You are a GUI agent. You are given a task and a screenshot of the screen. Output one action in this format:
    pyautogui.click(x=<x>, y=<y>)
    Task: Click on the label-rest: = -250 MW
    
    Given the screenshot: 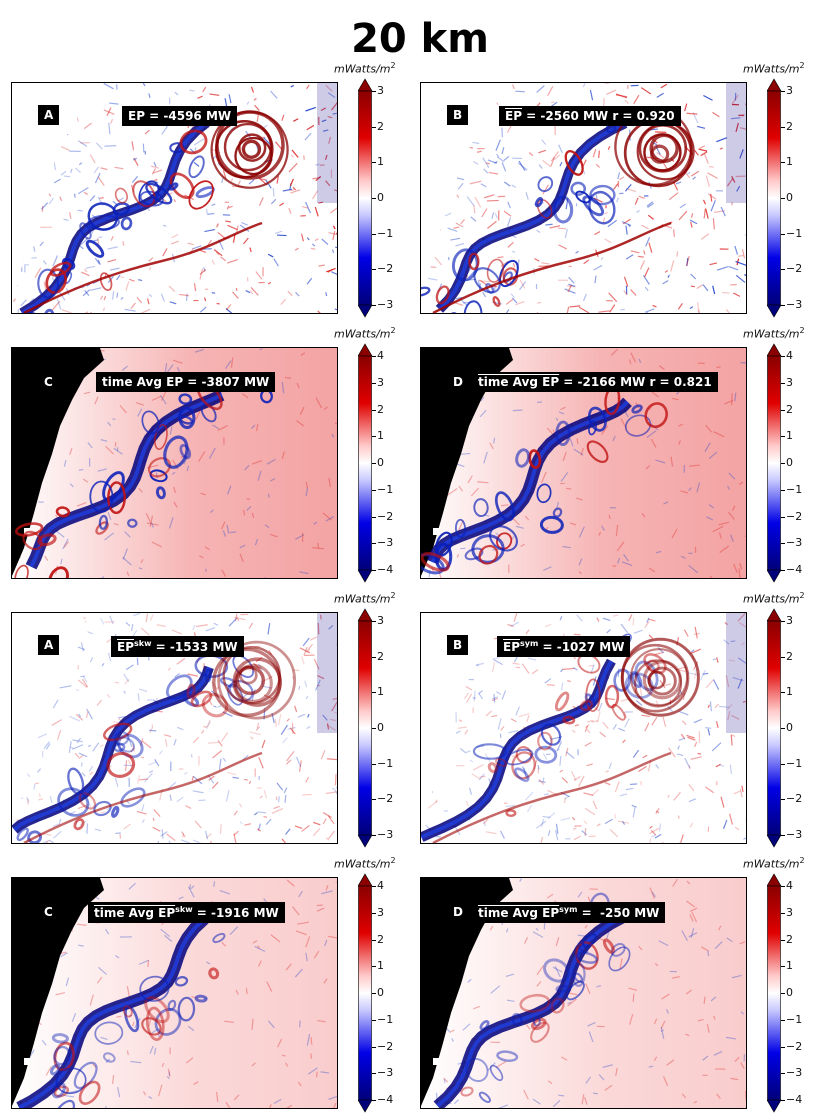 What is the action you would take?
    pyautogui.click(x=618, y=913)
    